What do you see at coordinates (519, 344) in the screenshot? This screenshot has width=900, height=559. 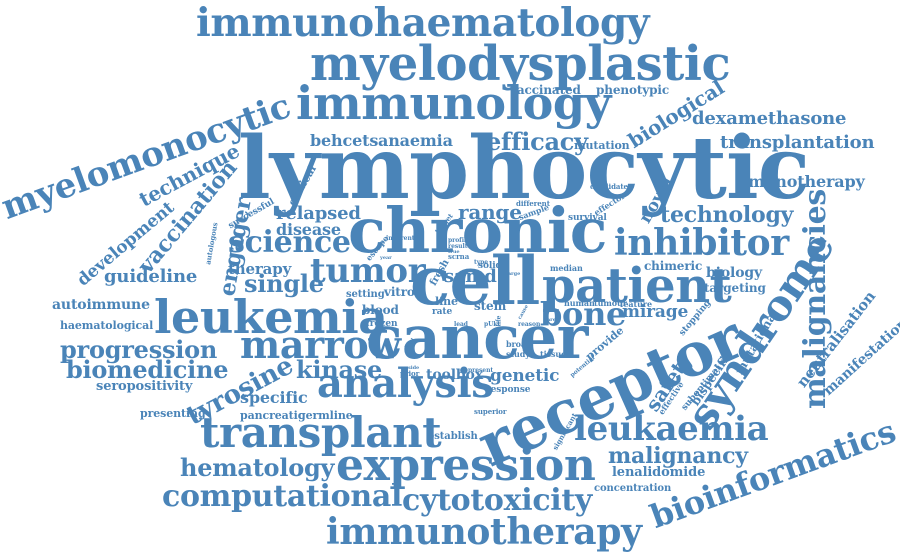 I see `word-broad: broad` at bounding box center [519, 344].